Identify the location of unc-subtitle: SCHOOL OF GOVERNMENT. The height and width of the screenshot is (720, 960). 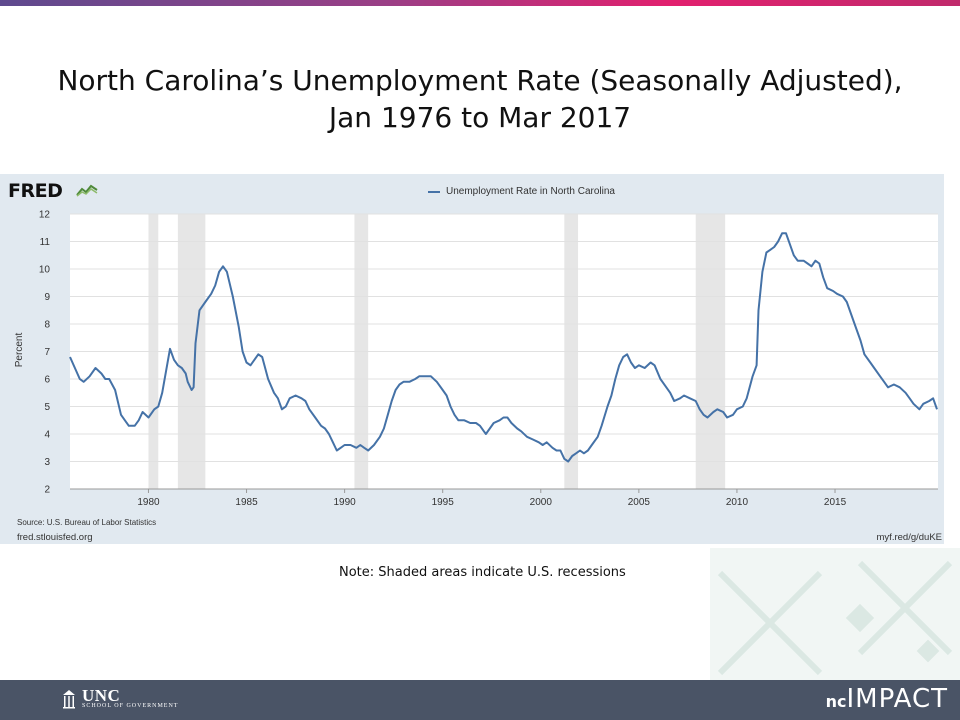
(130, 706).